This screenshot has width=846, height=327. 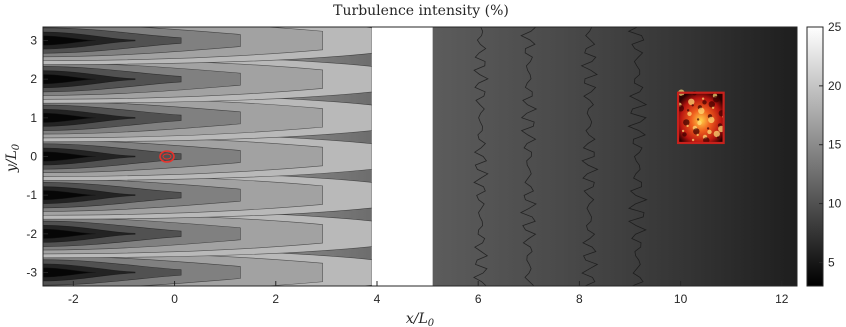 What do you see at coordinates (478, 299) in the screenshot?
I see `x-tick-label: 6` at bounding box center [478, 299].